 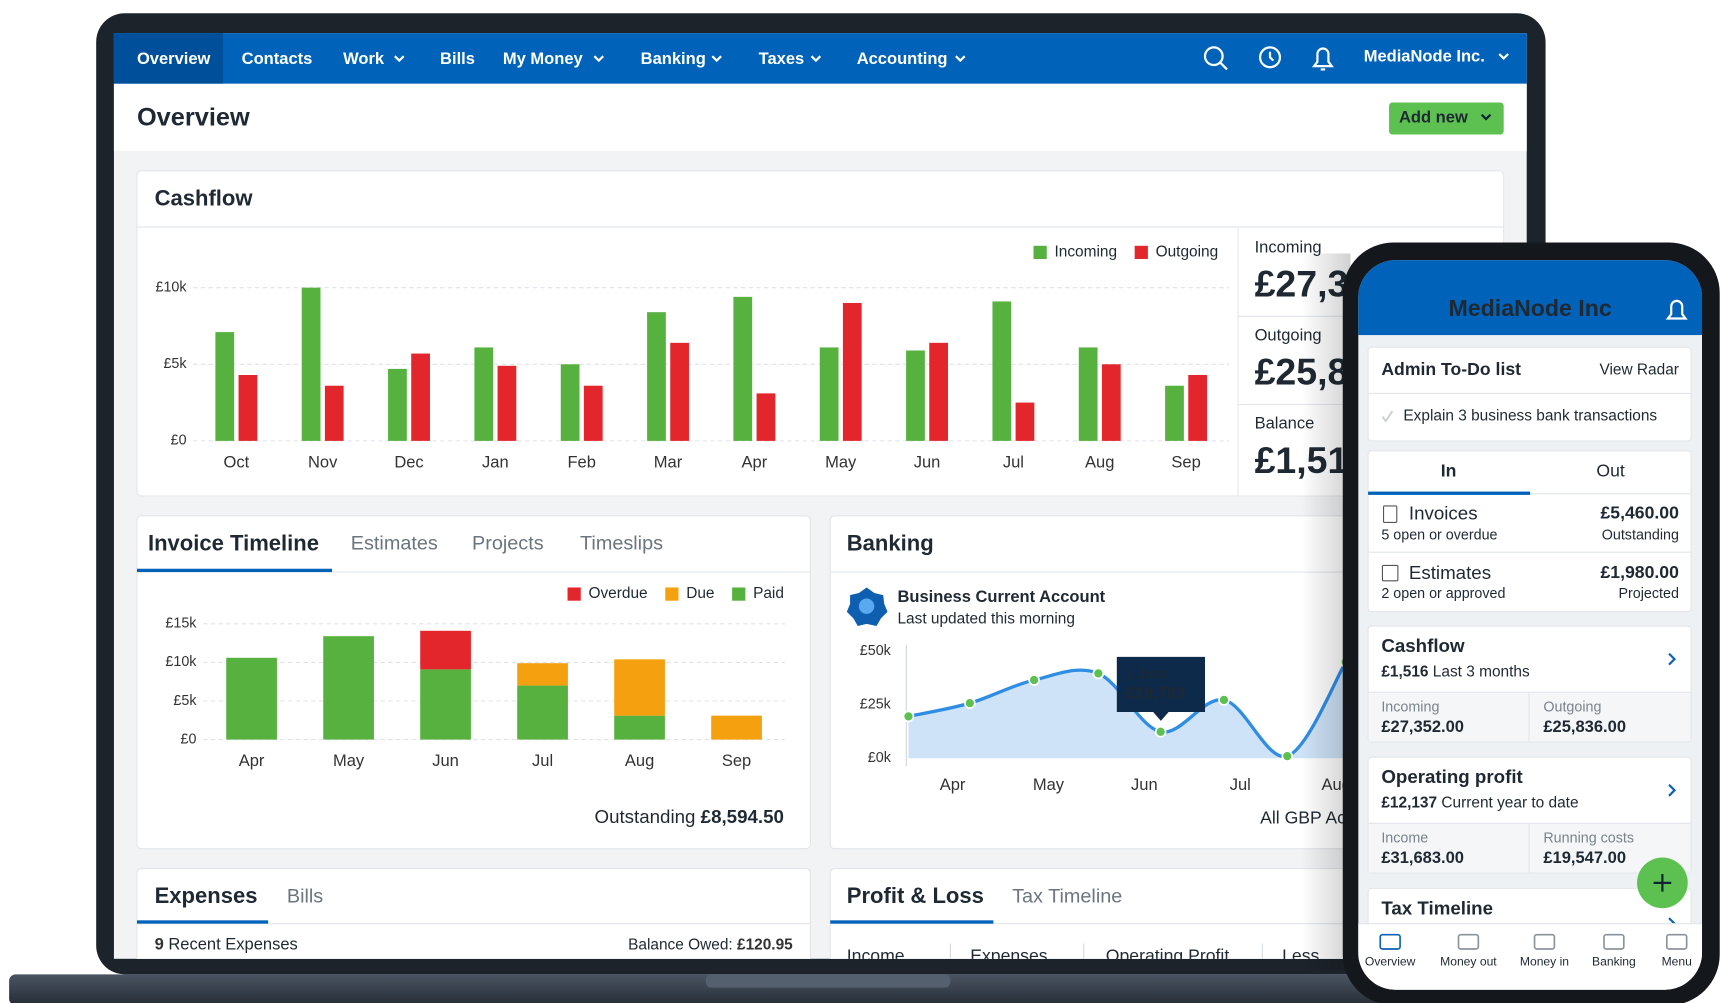 I want to click on tab: Invoice Timeline, so click(x=233, y=542).